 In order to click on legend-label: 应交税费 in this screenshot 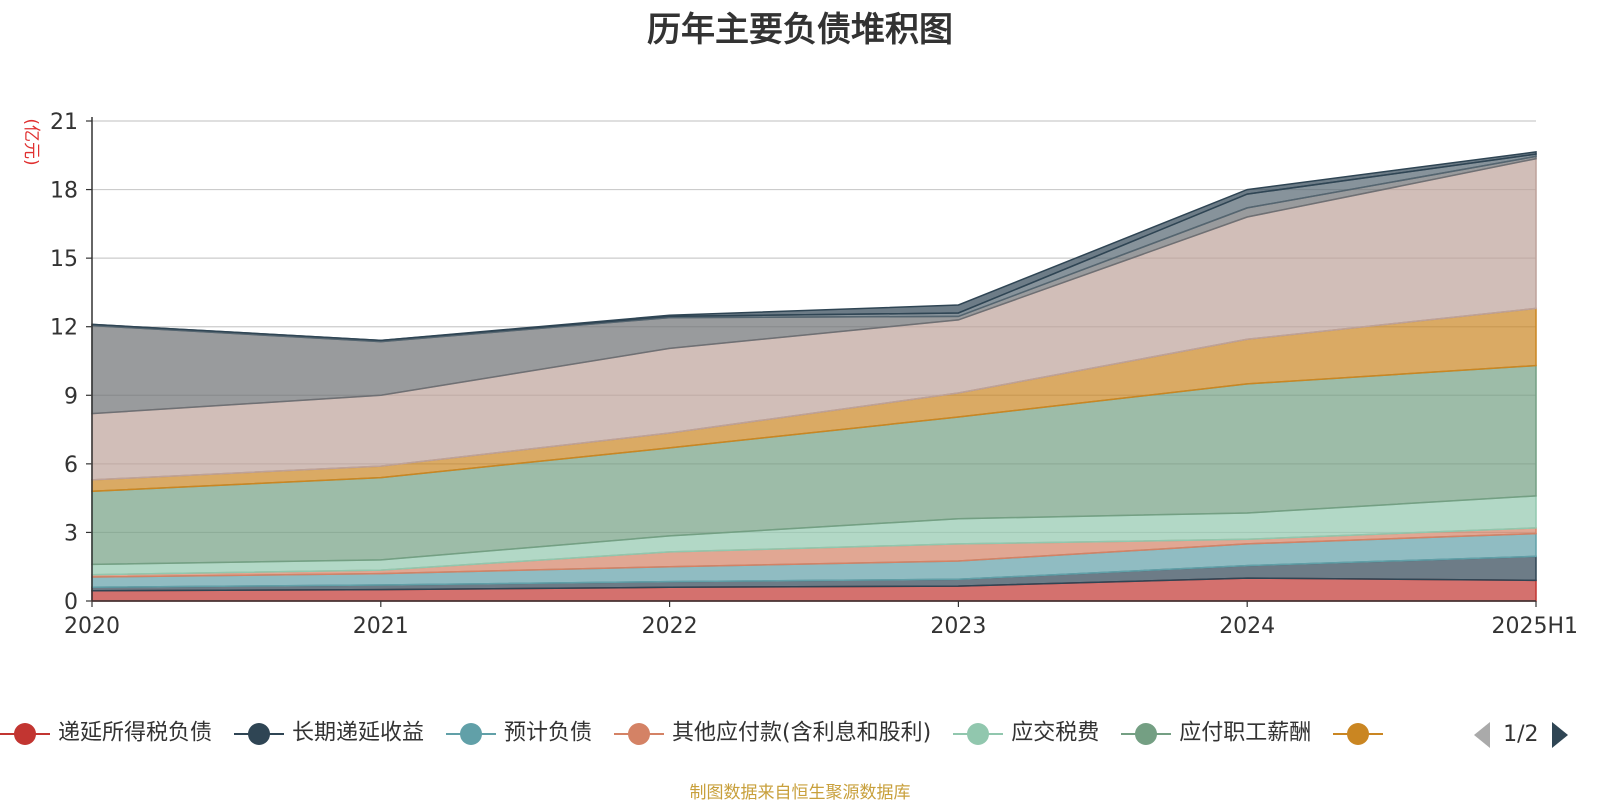, I will do `click(1055, 733)`.